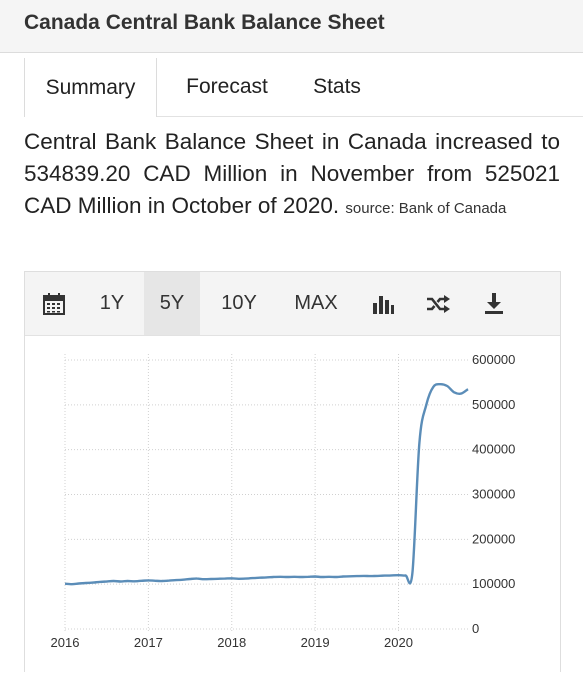  Describe the element at coordinates (493, 449) in the screenshot. I see `y-tick-label: 400000` at that location.